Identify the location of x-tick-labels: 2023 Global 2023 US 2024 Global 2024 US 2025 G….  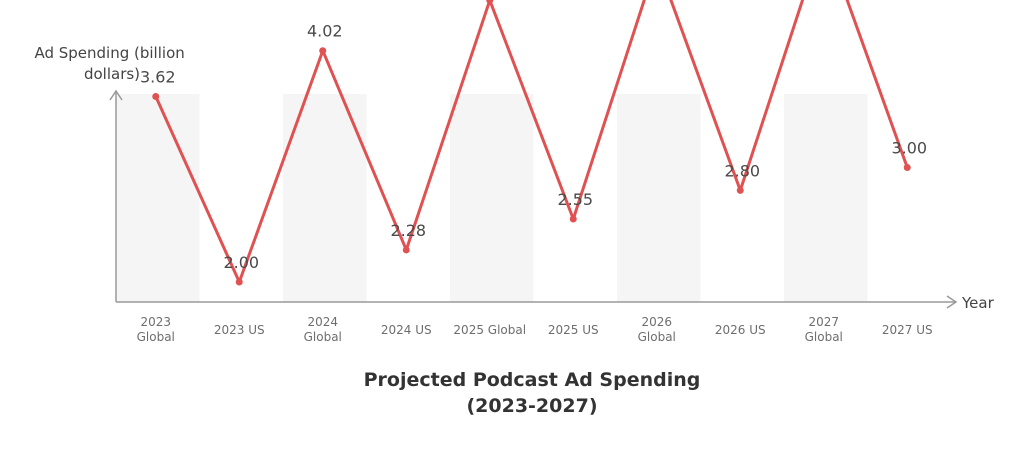
(535, 329).